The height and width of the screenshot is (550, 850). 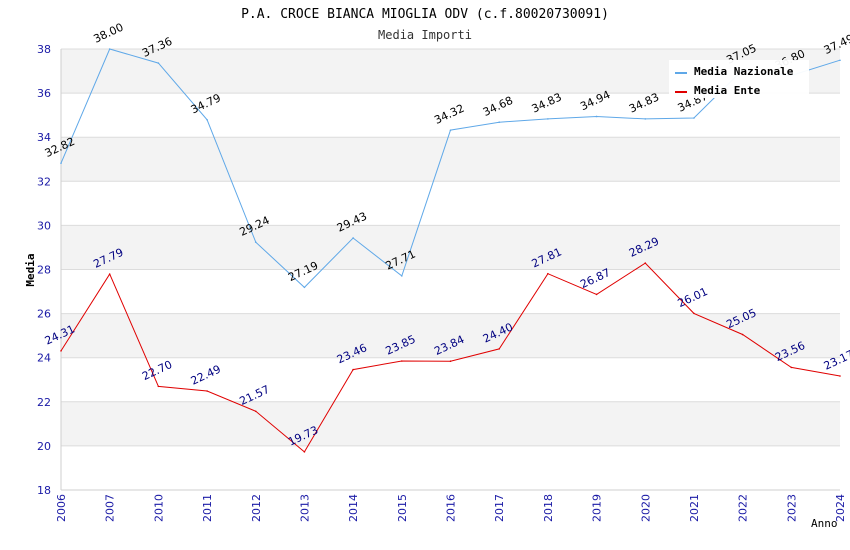 I want to click on x-tick-label: 2020, so click(x=645, y=508).